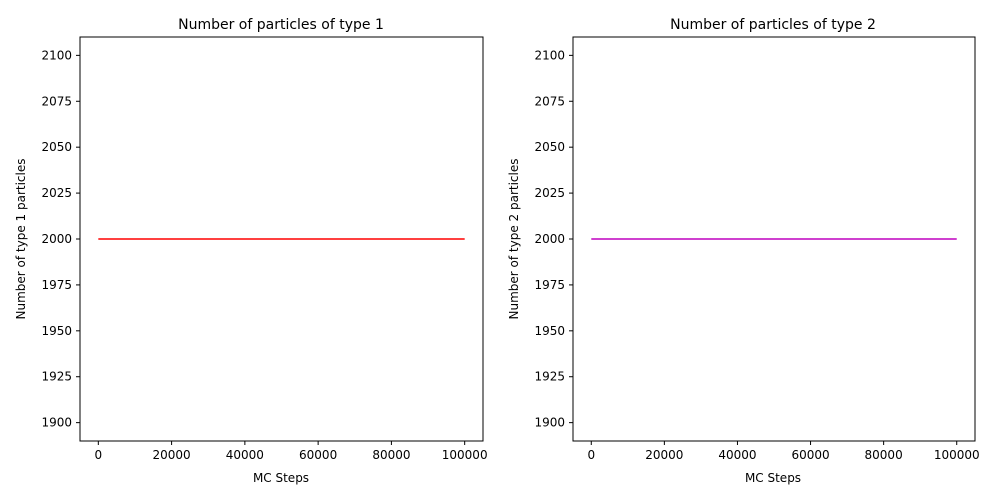  I want to click on y-axis-label: Number of type 2 particles, so click(514, 239).